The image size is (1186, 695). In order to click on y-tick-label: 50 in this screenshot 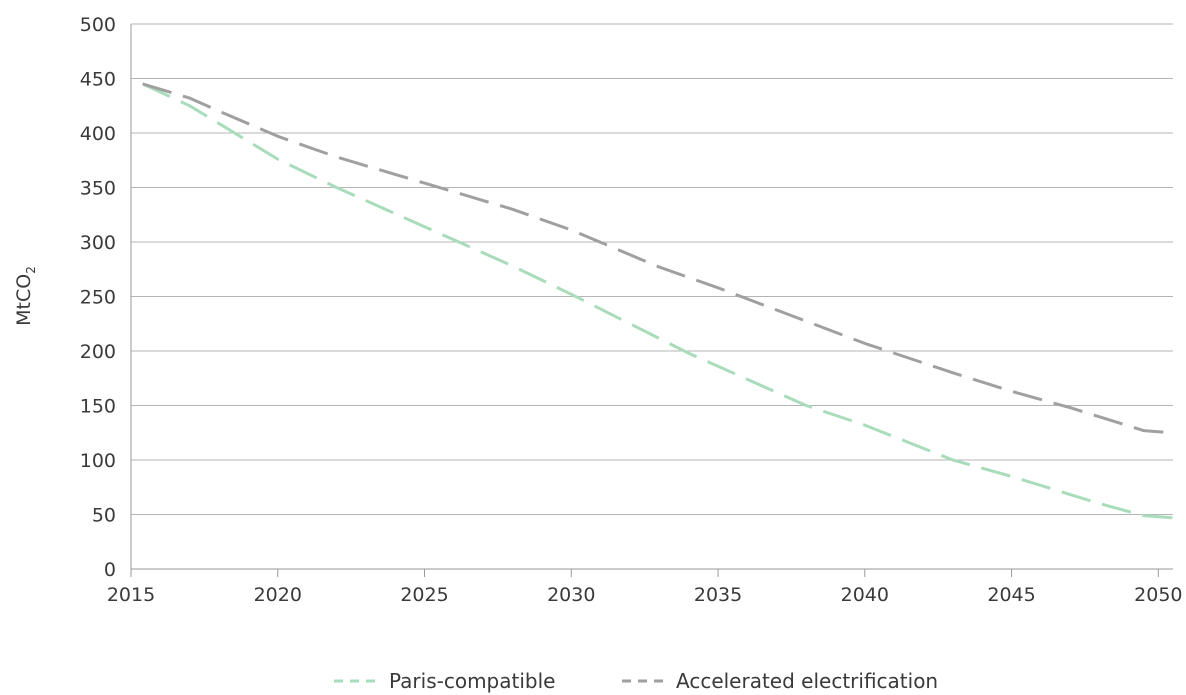, I will do `click(104, 516)`.